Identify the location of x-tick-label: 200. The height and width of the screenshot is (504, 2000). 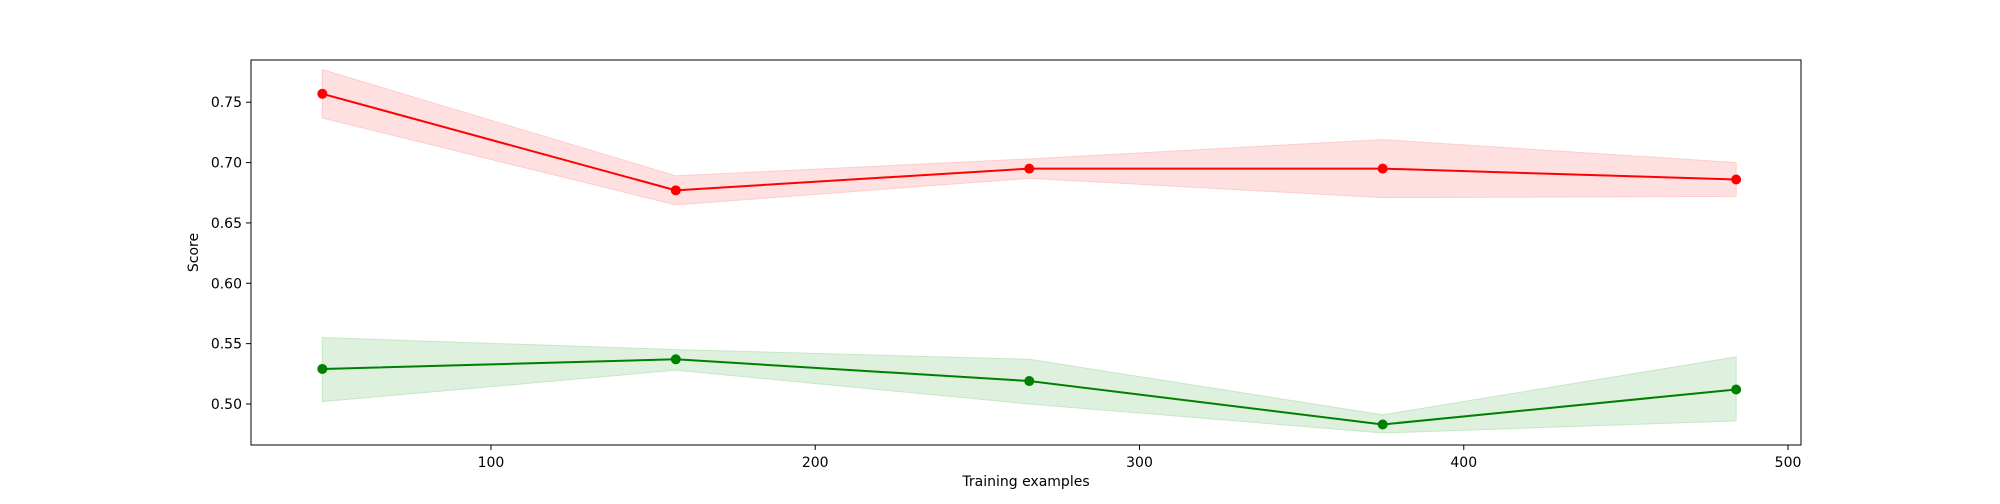
(815, 463).